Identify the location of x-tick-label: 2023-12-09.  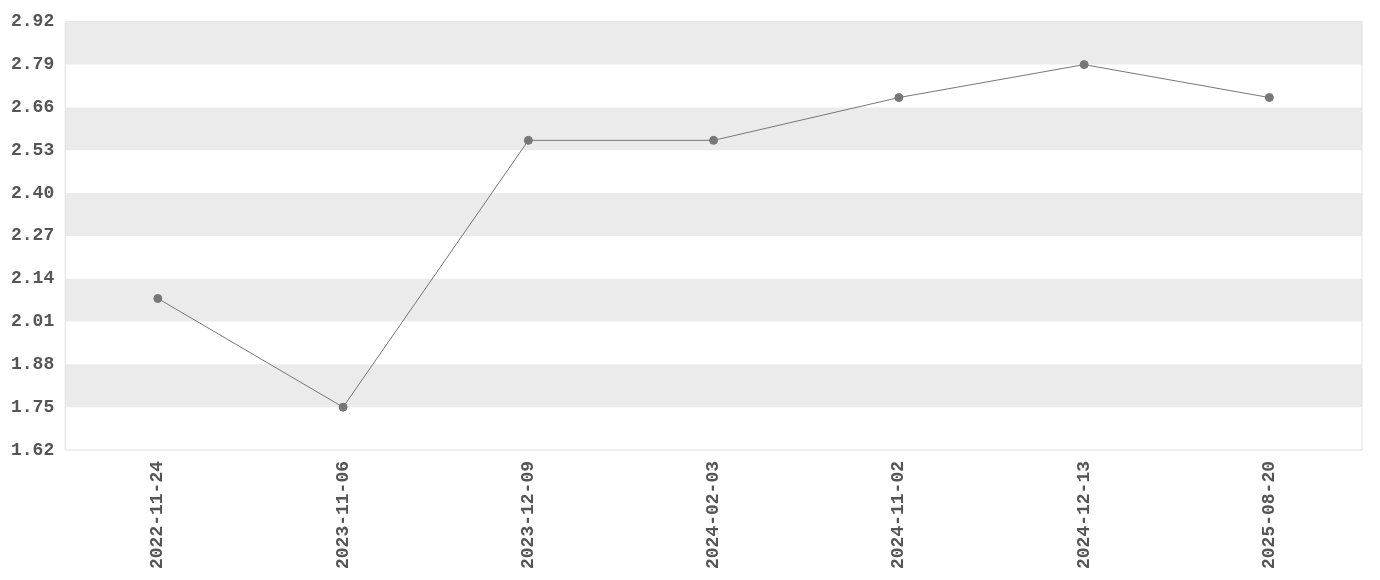
(527, 515).